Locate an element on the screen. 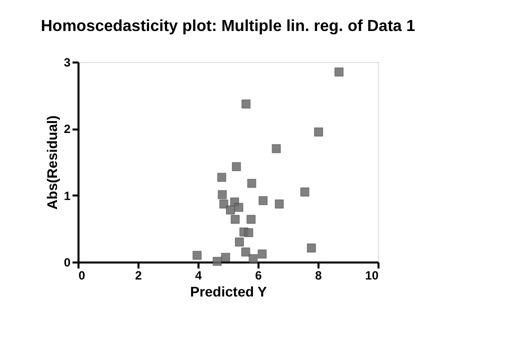 The width and height of the screenshot is (506, 338). x-tick-label: 4 is located at coordinates (198, 275).